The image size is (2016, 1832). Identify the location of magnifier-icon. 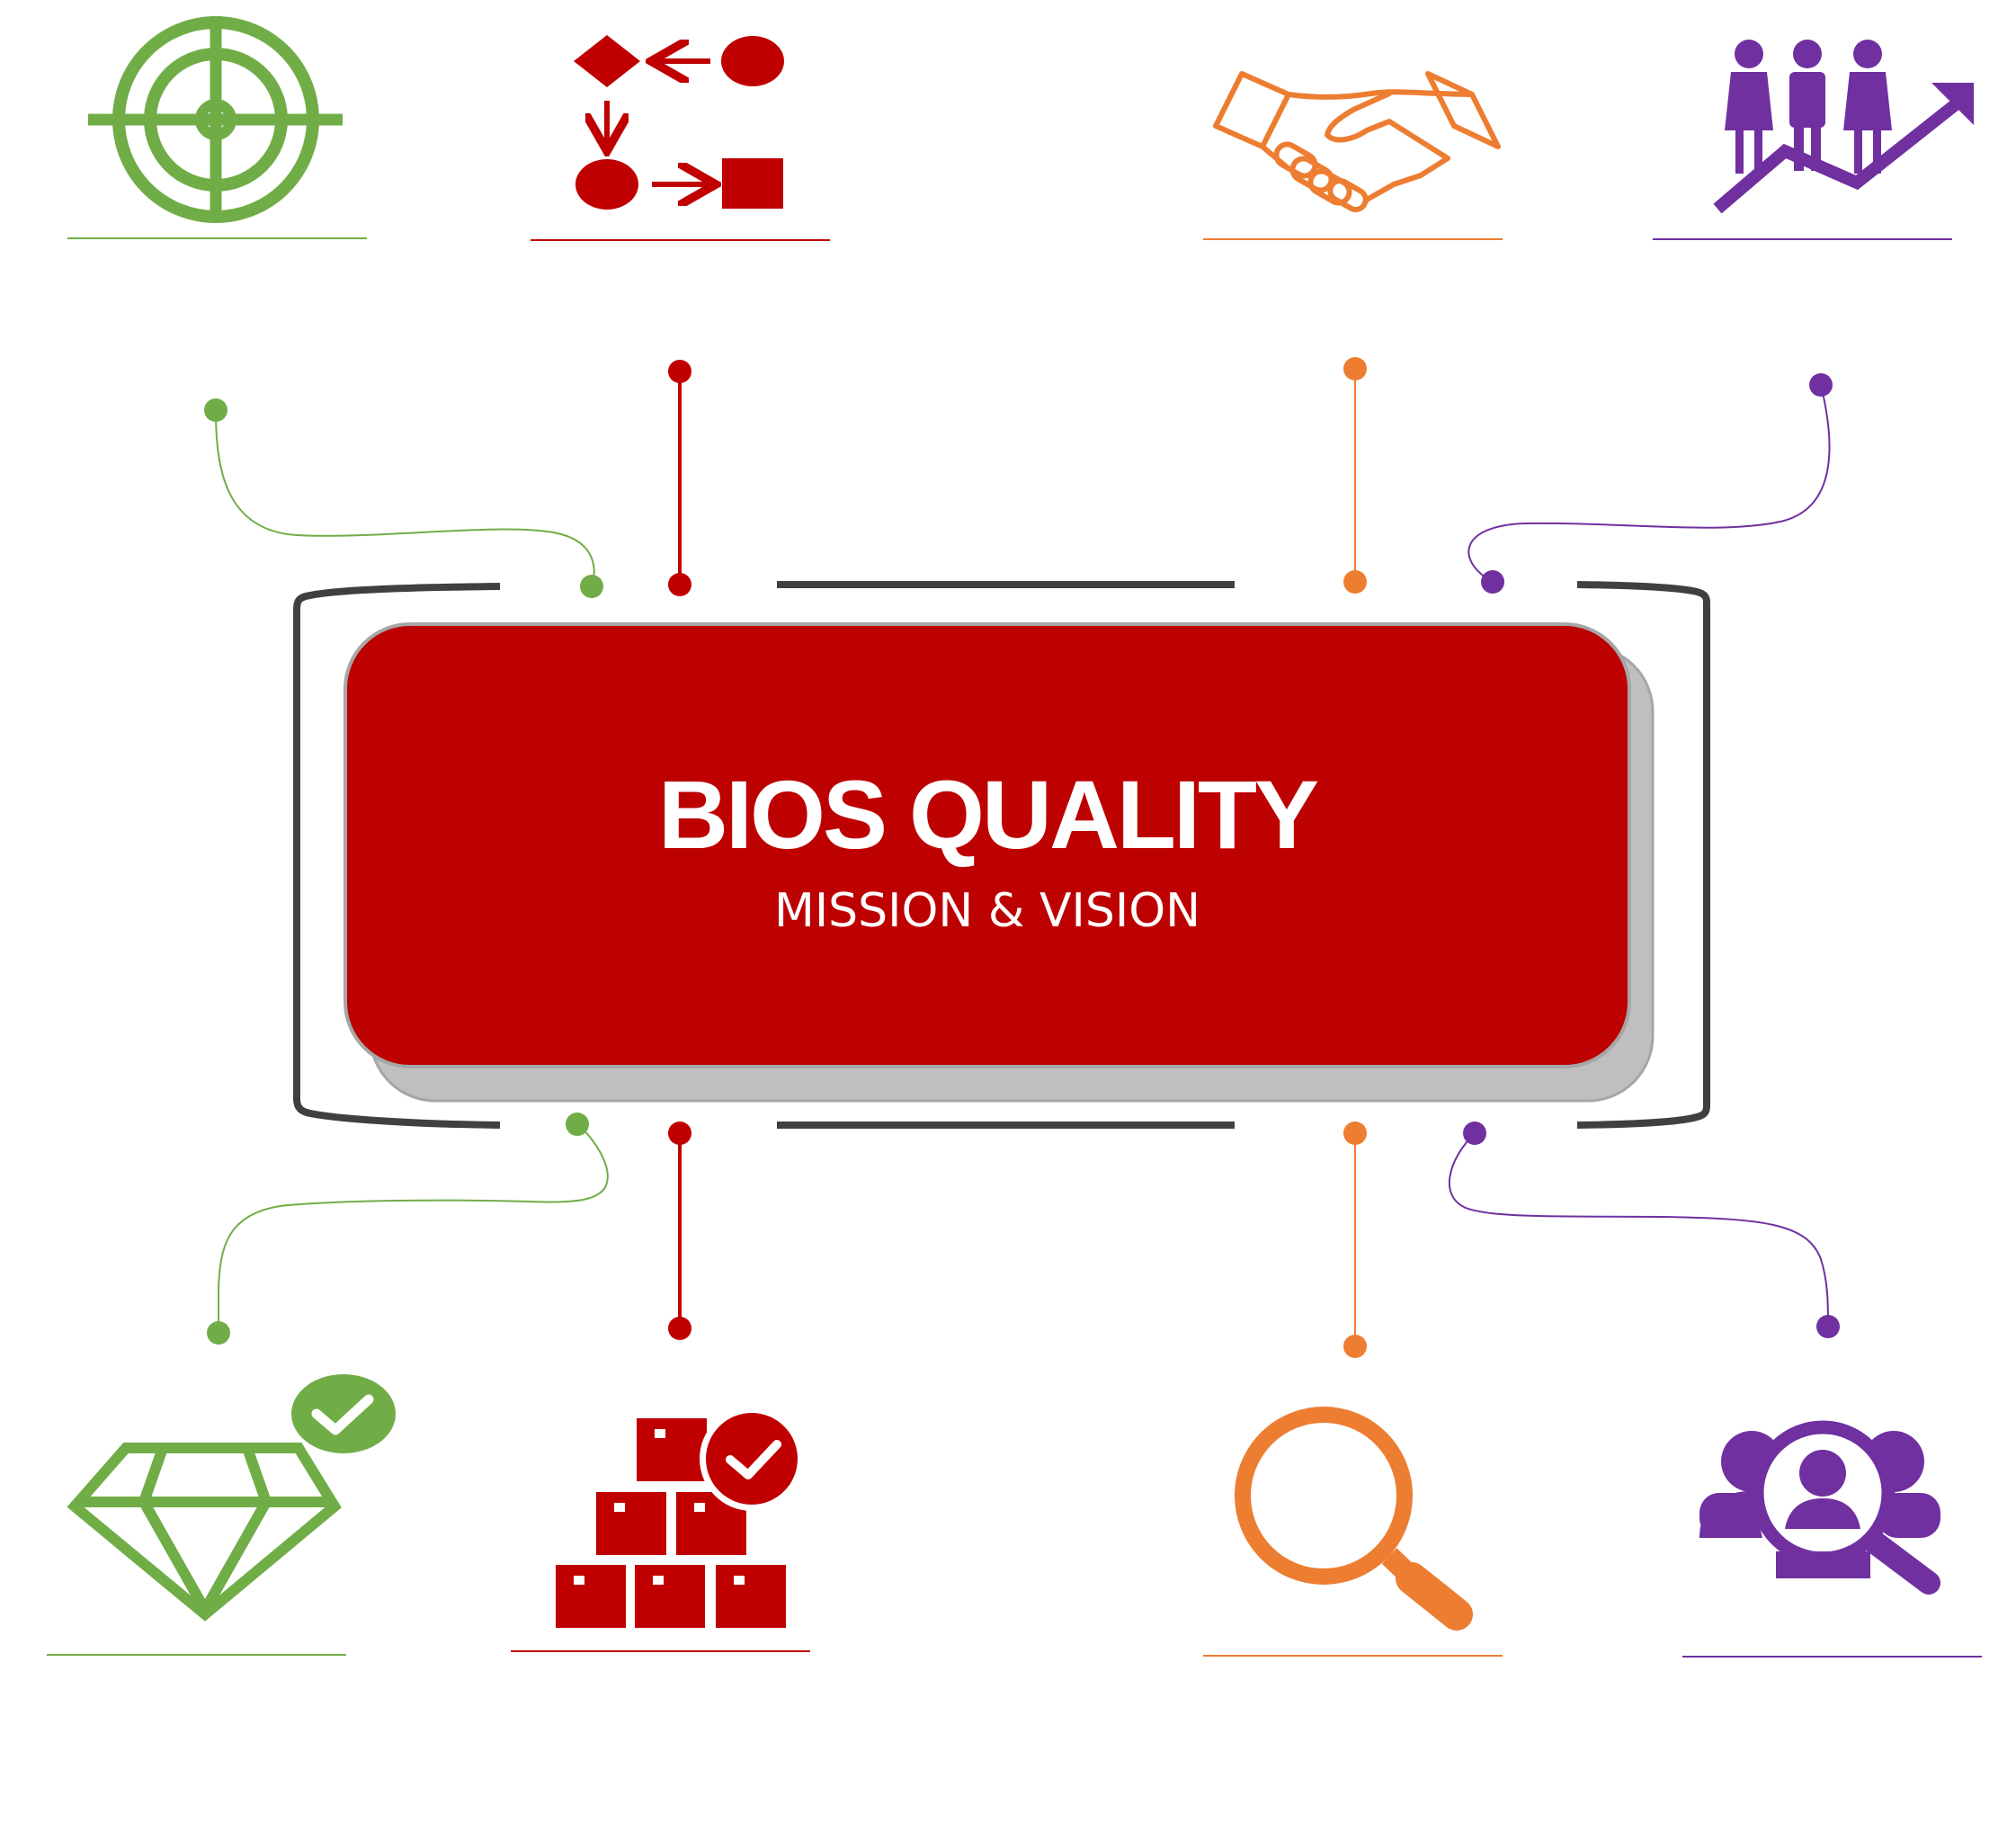
(1354, 1519).